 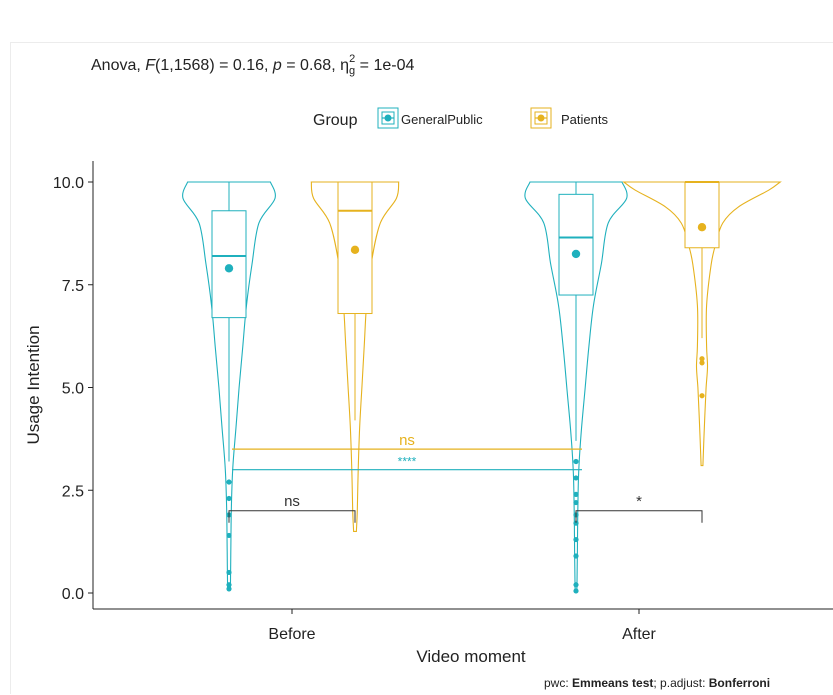 I want to click on legend: Group GeneralPublic Patients, so click(x=460, y=118).